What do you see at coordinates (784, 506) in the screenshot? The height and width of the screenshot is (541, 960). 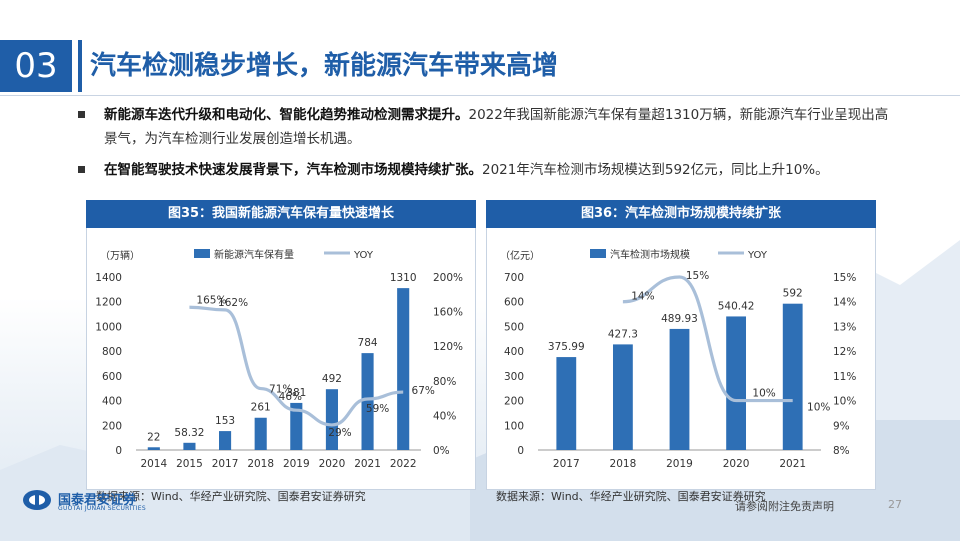 I see `disclaimer-link: 请参阅附注免责声明` at bounding box center [784, 506].